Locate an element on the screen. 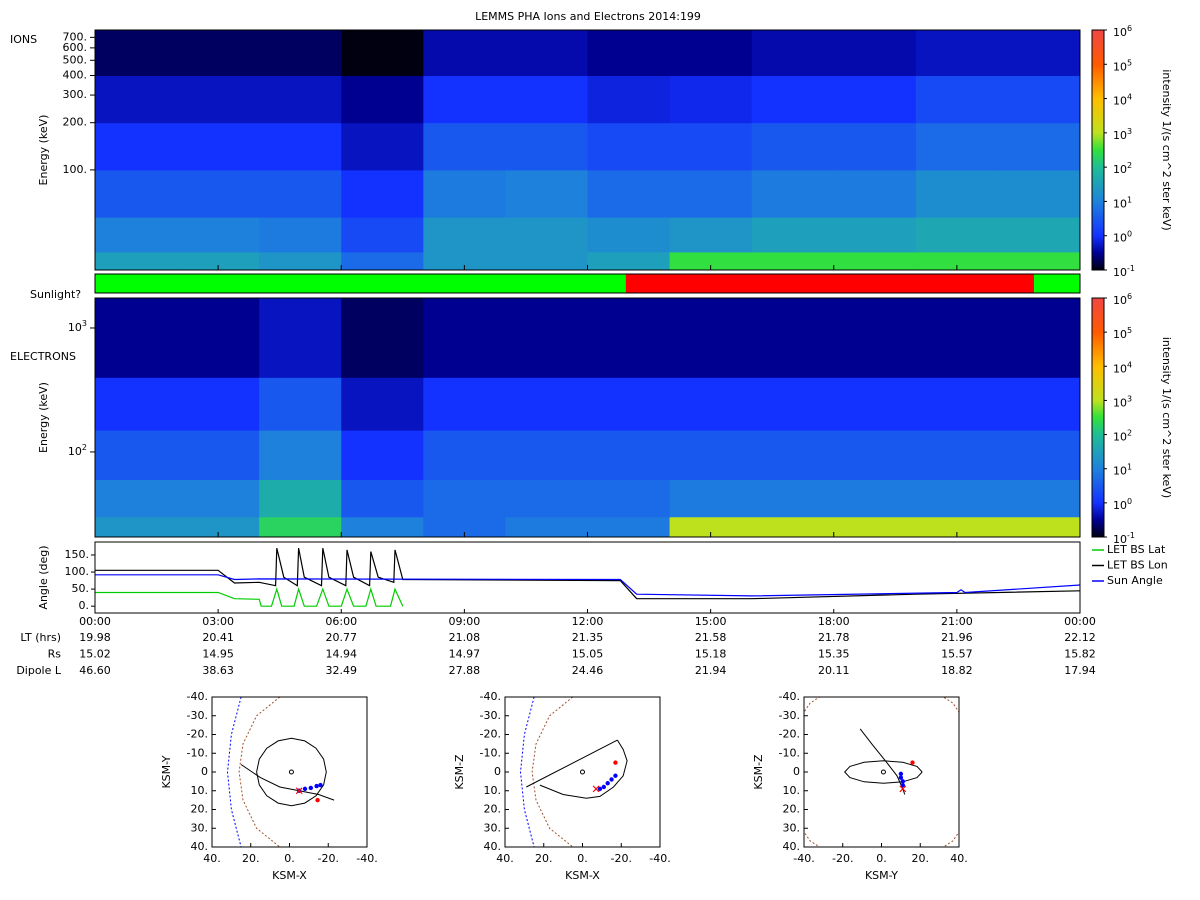 The height and width of the screenshot is (900, 1200). y-tick-label: 40. is located at coordinates (493, 846).